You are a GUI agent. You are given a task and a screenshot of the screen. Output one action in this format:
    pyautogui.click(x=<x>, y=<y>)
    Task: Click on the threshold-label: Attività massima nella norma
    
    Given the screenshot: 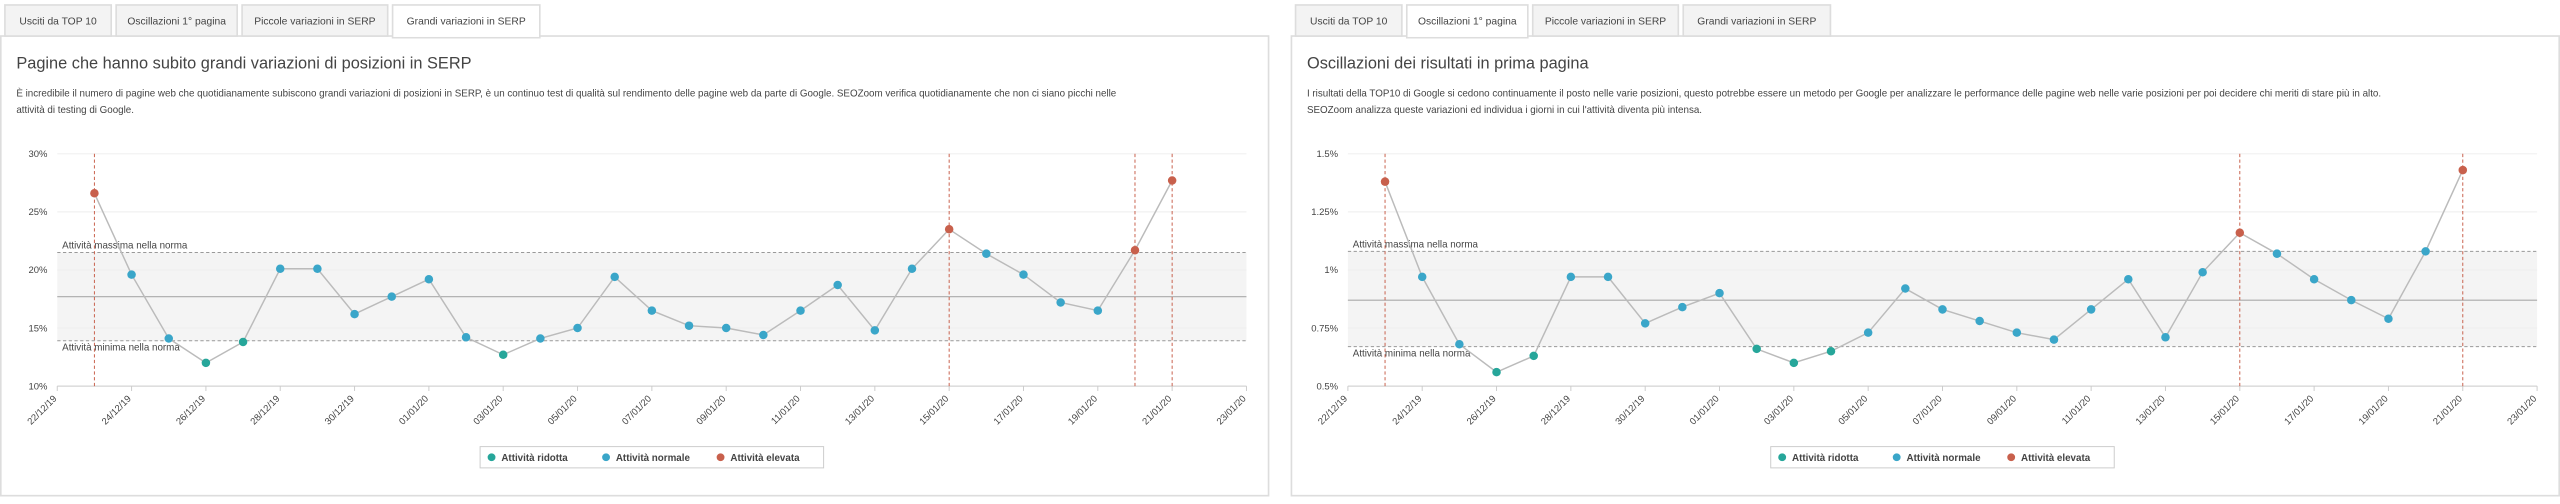 What is the action you would take?
    pyautogui.click(x=1416, y=244)
    